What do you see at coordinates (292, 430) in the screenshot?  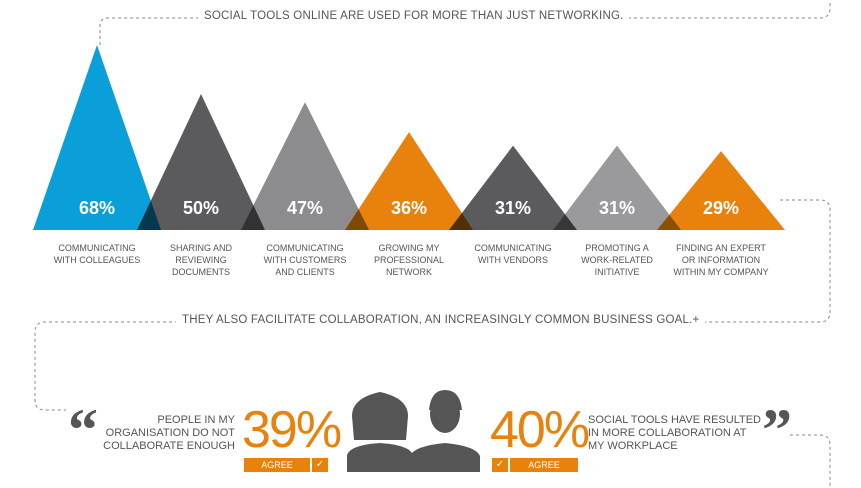 I see `stat-value: 39%` at bounding box center [292, 430].